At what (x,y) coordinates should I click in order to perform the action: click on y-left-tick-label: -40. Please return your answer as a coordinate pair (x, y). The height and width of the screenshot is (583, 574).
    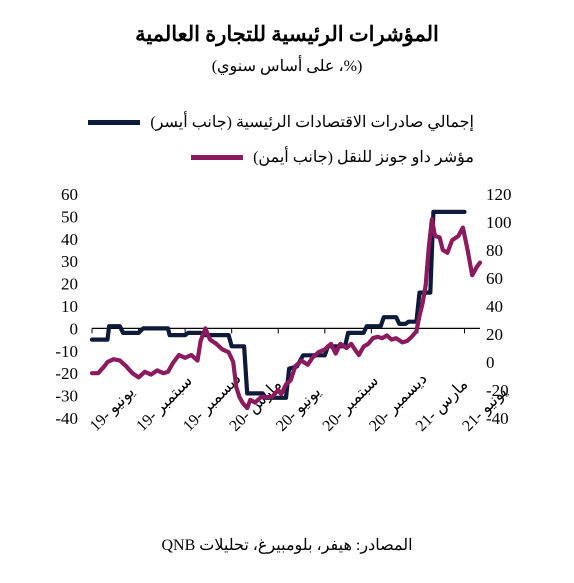
    Looking at the image, I should click on (66, 418).